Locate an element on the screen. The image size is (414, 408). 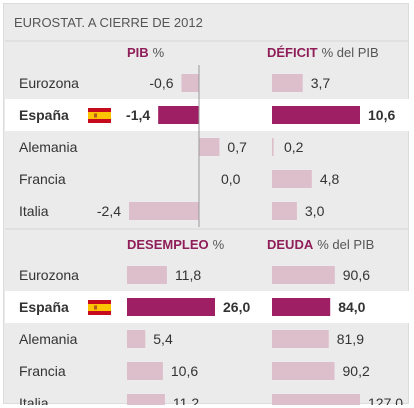
panel-title-name: DESEMPLEO is located at coordinates (168, 244).